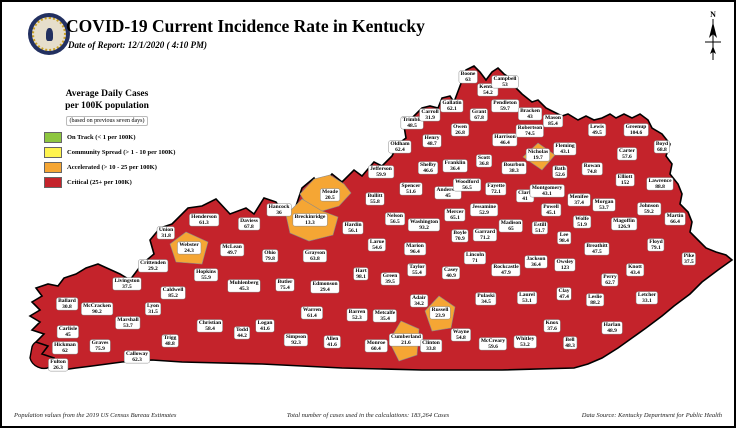 Image resolution: width=736 pixels, height=428 pixels. I want to click on county-label: Ohio 79.8, so click(270, 256).